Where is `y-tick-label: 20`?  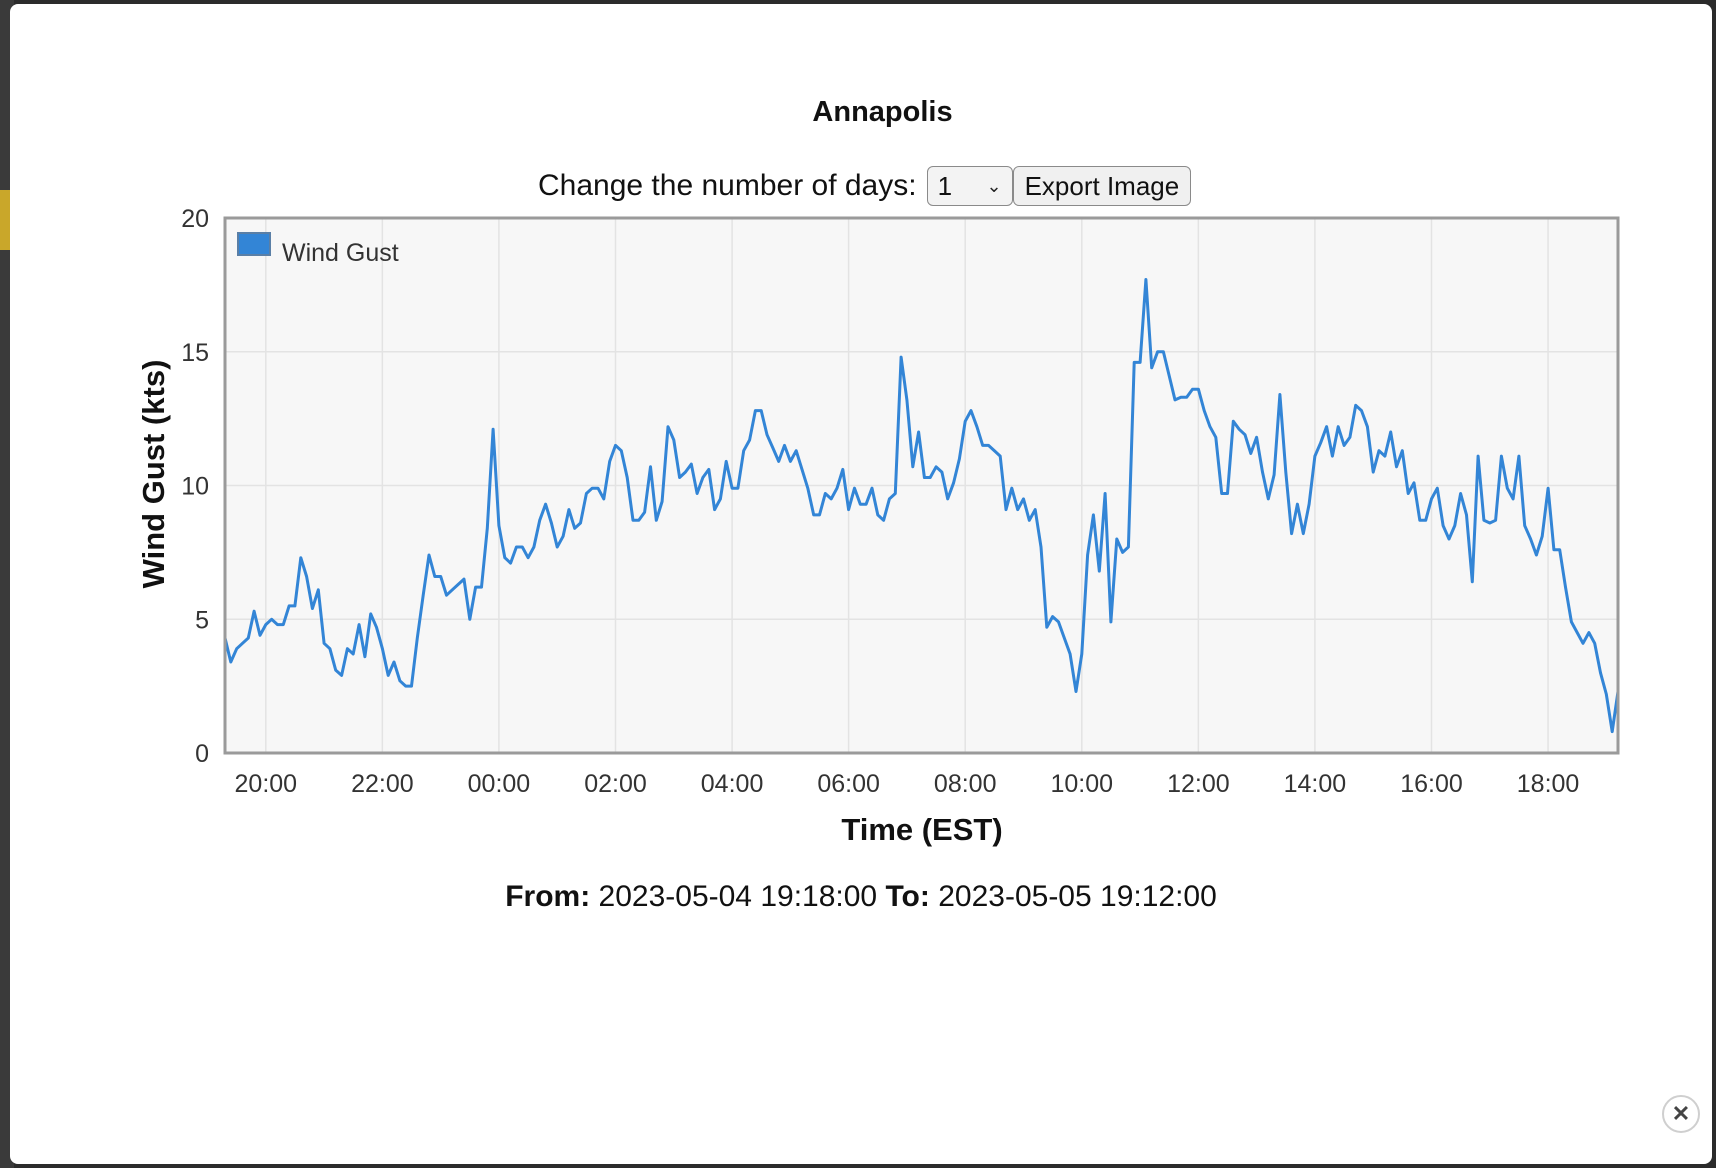 y-tick-label: 20 is located at coordinates (195, 219).